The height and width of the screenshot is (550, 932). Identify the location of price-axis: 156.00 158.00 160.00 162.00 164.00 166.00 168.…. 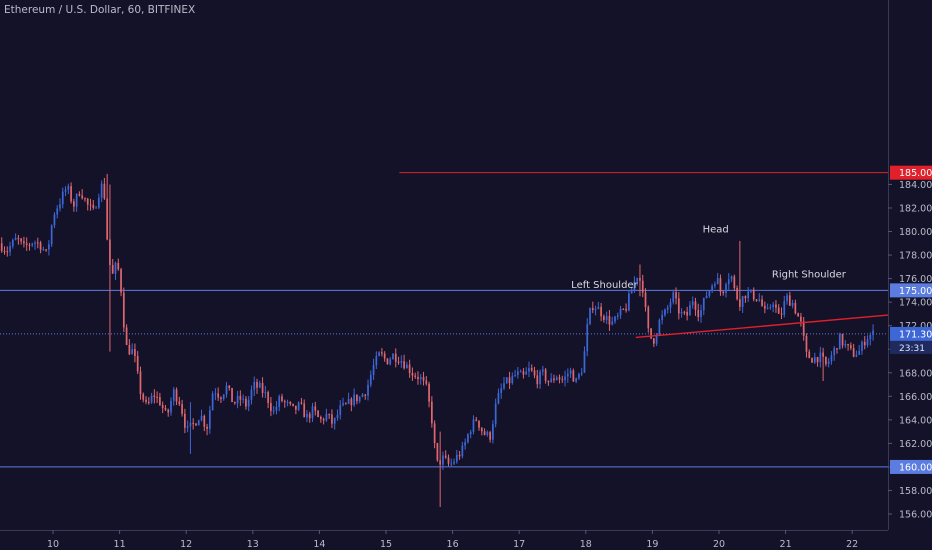
(910, 265).